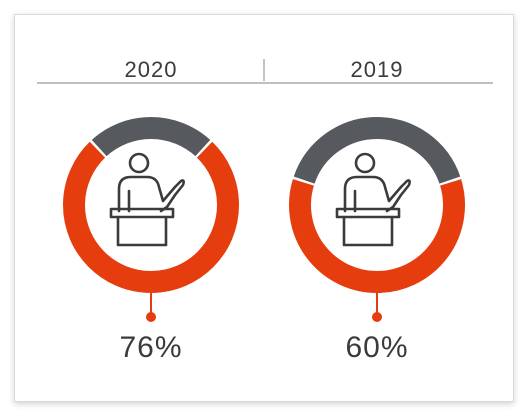  What do you see at coordinates (151, 69) in the screenshot?
I see `year-label-2020: 2020` at bounding box center [151, 69].